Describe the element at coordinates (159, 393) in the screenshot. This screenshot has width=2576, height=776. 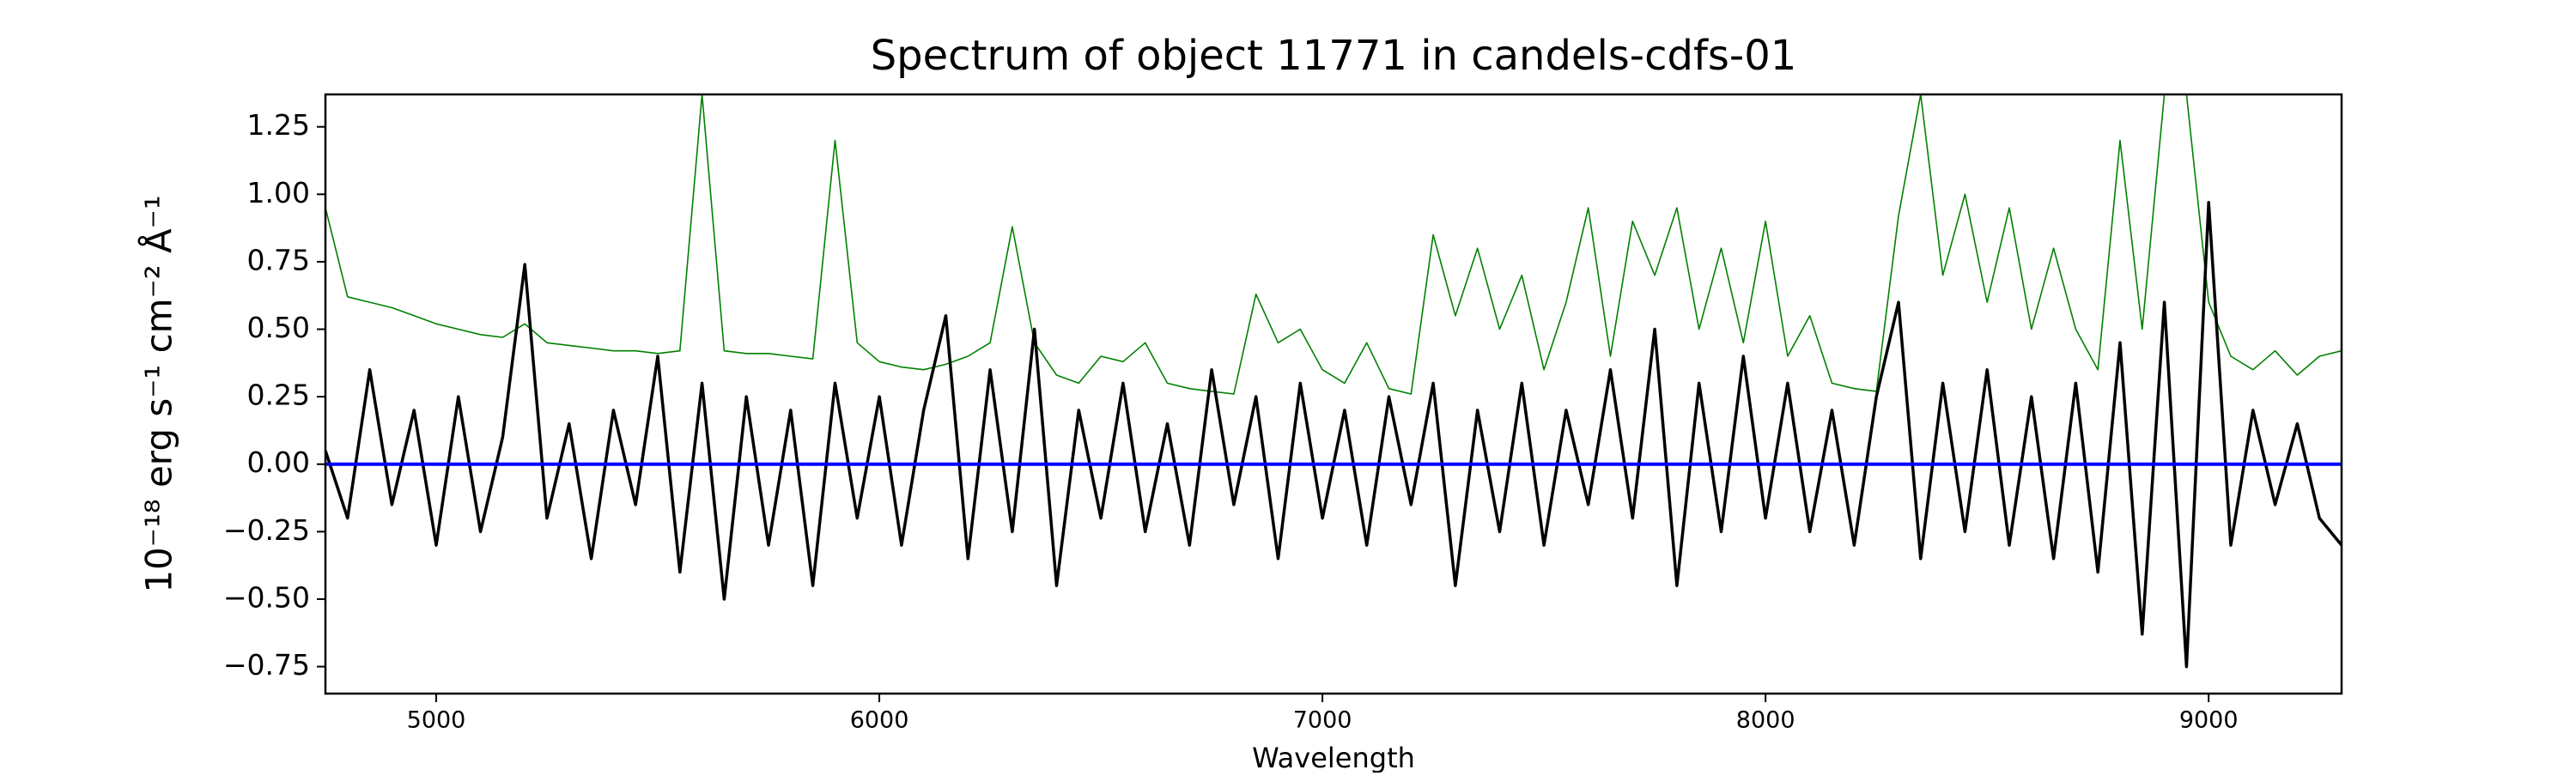
I see `y-axis-label: 10⁻¹⁸ erg s⁻¹ cm⁻² Å⁻¹` at that location.